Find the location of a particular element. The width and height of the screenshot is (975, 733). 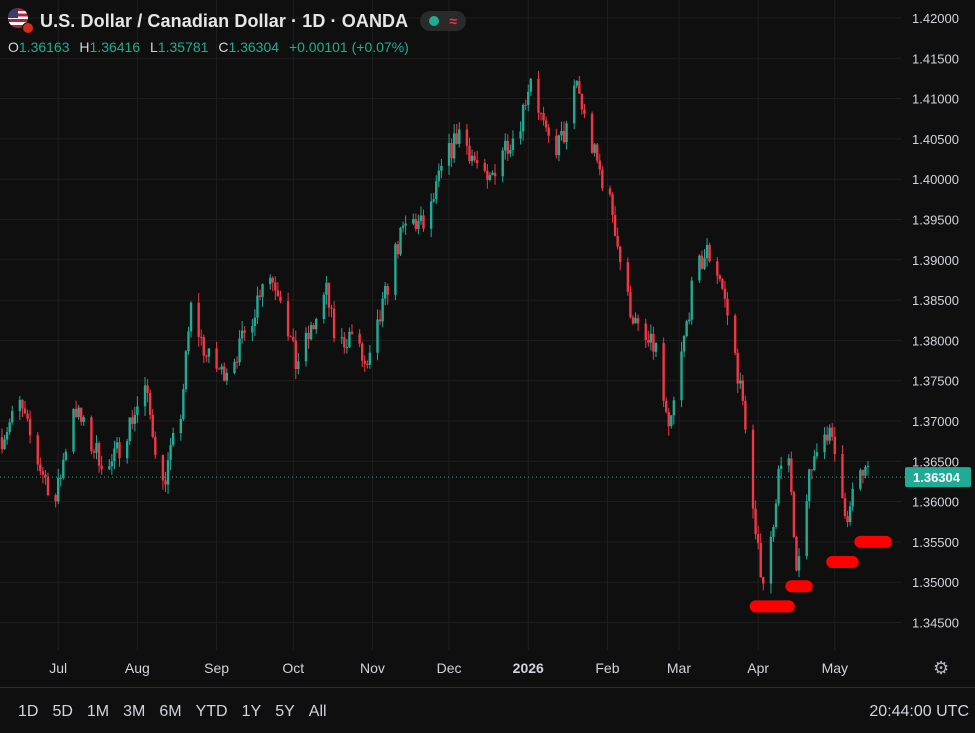

settings-gear-icon: ⚙ is located at coordinates (941, 668).